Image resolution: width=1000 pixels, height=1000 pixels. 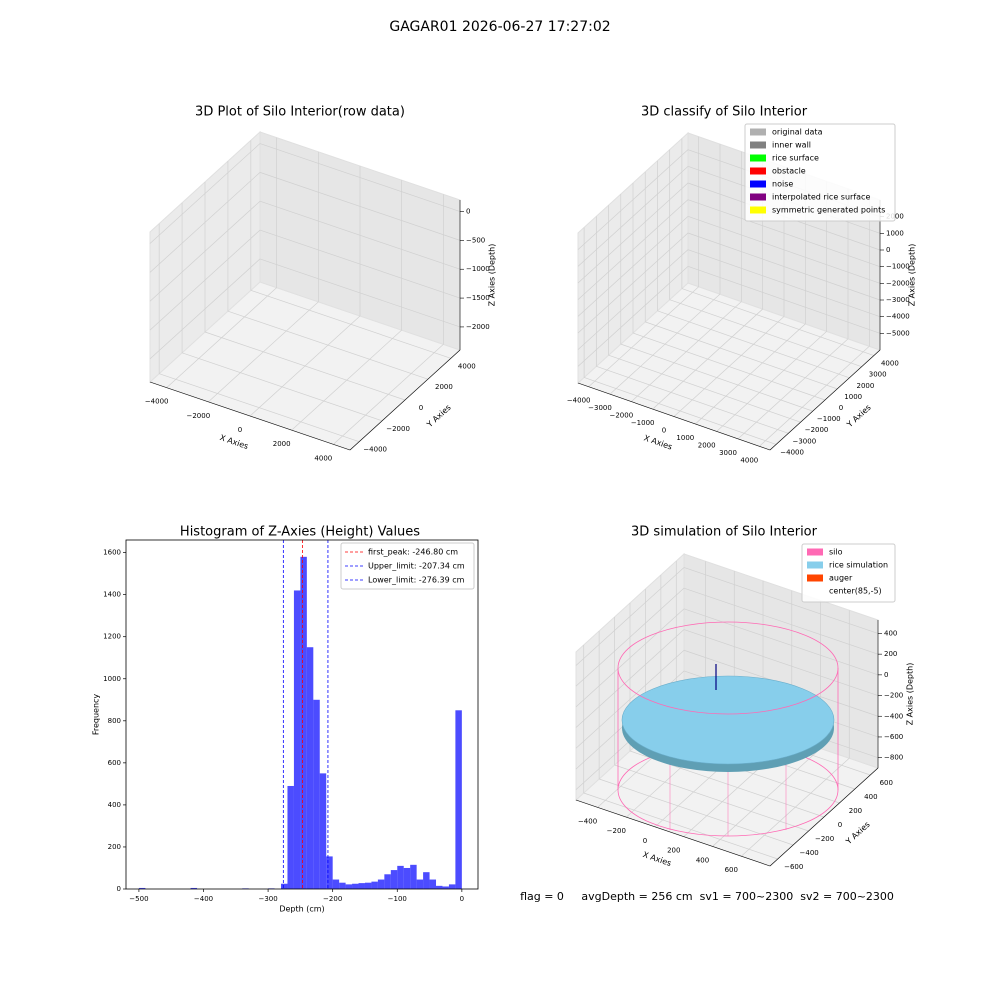 I want to click on legend-label: noise, so click(x=782, y=184).